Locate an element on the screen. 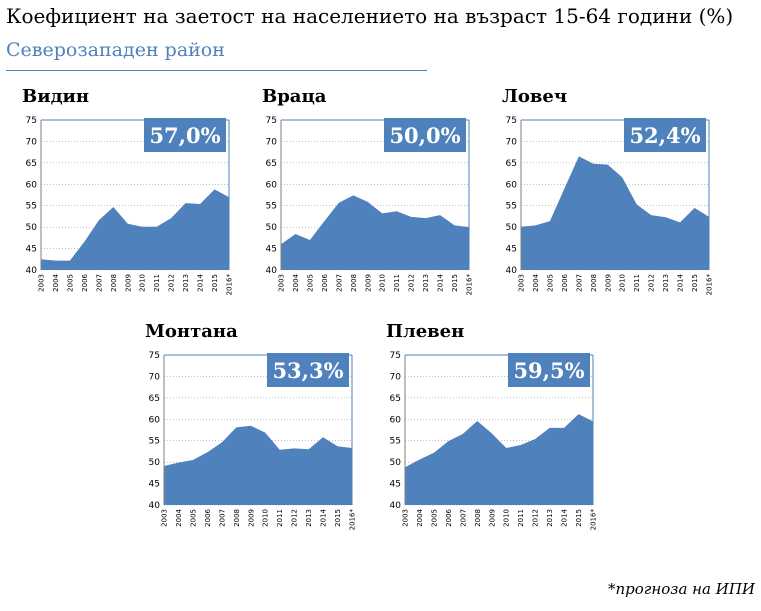 Image resolution: width=761 pixels, height=611 pixels. value-callout-label: 59,5% is located at coordinates (548, 370).